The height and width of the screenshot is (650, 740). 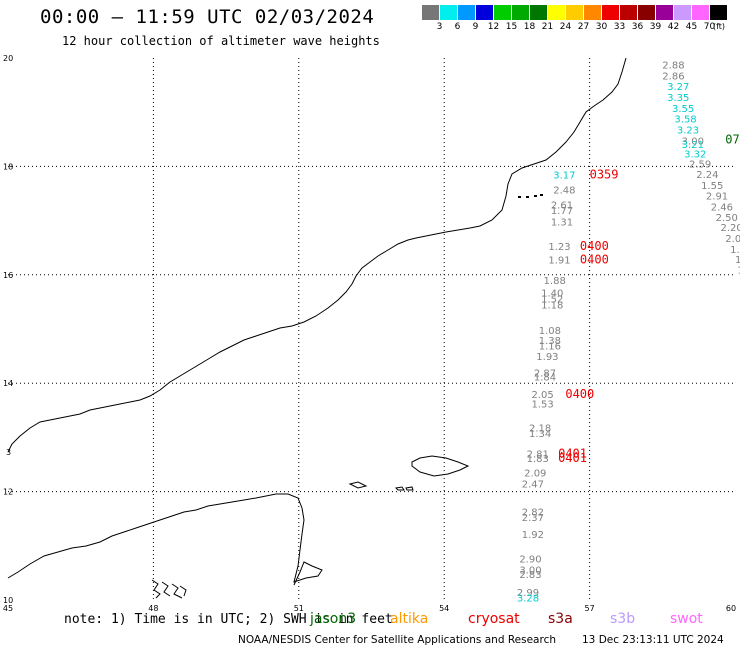 I want to click on wave-height-label: 1.83, so click(x=538, y=459).